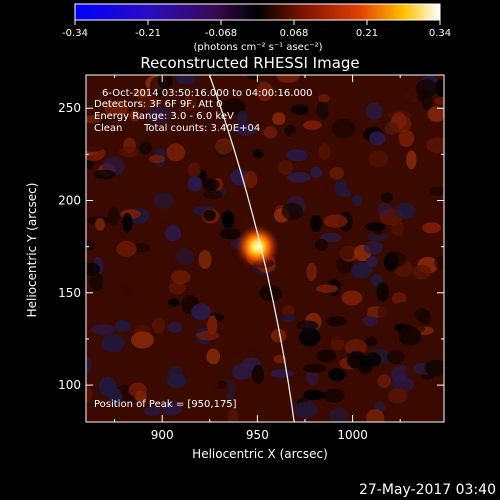 The width and height of the screenshot is (500, 500). I want to click on x-axis-label: Heliocentric X (arcsec), so click(260, 454).